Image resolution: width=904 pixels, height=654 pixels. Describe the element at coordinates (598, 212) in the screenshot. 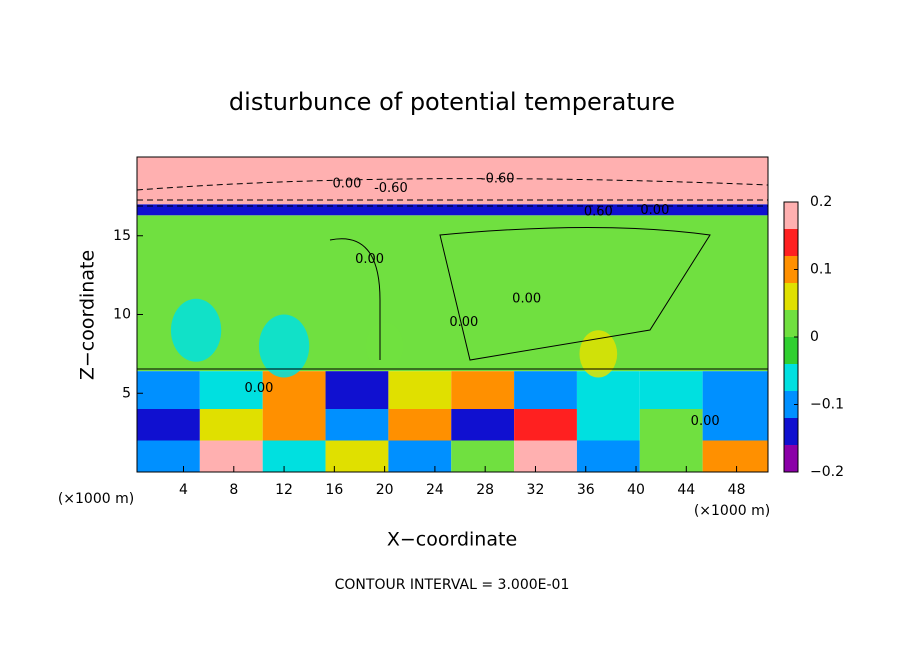

I see `contour-label: 0.60` at that location.